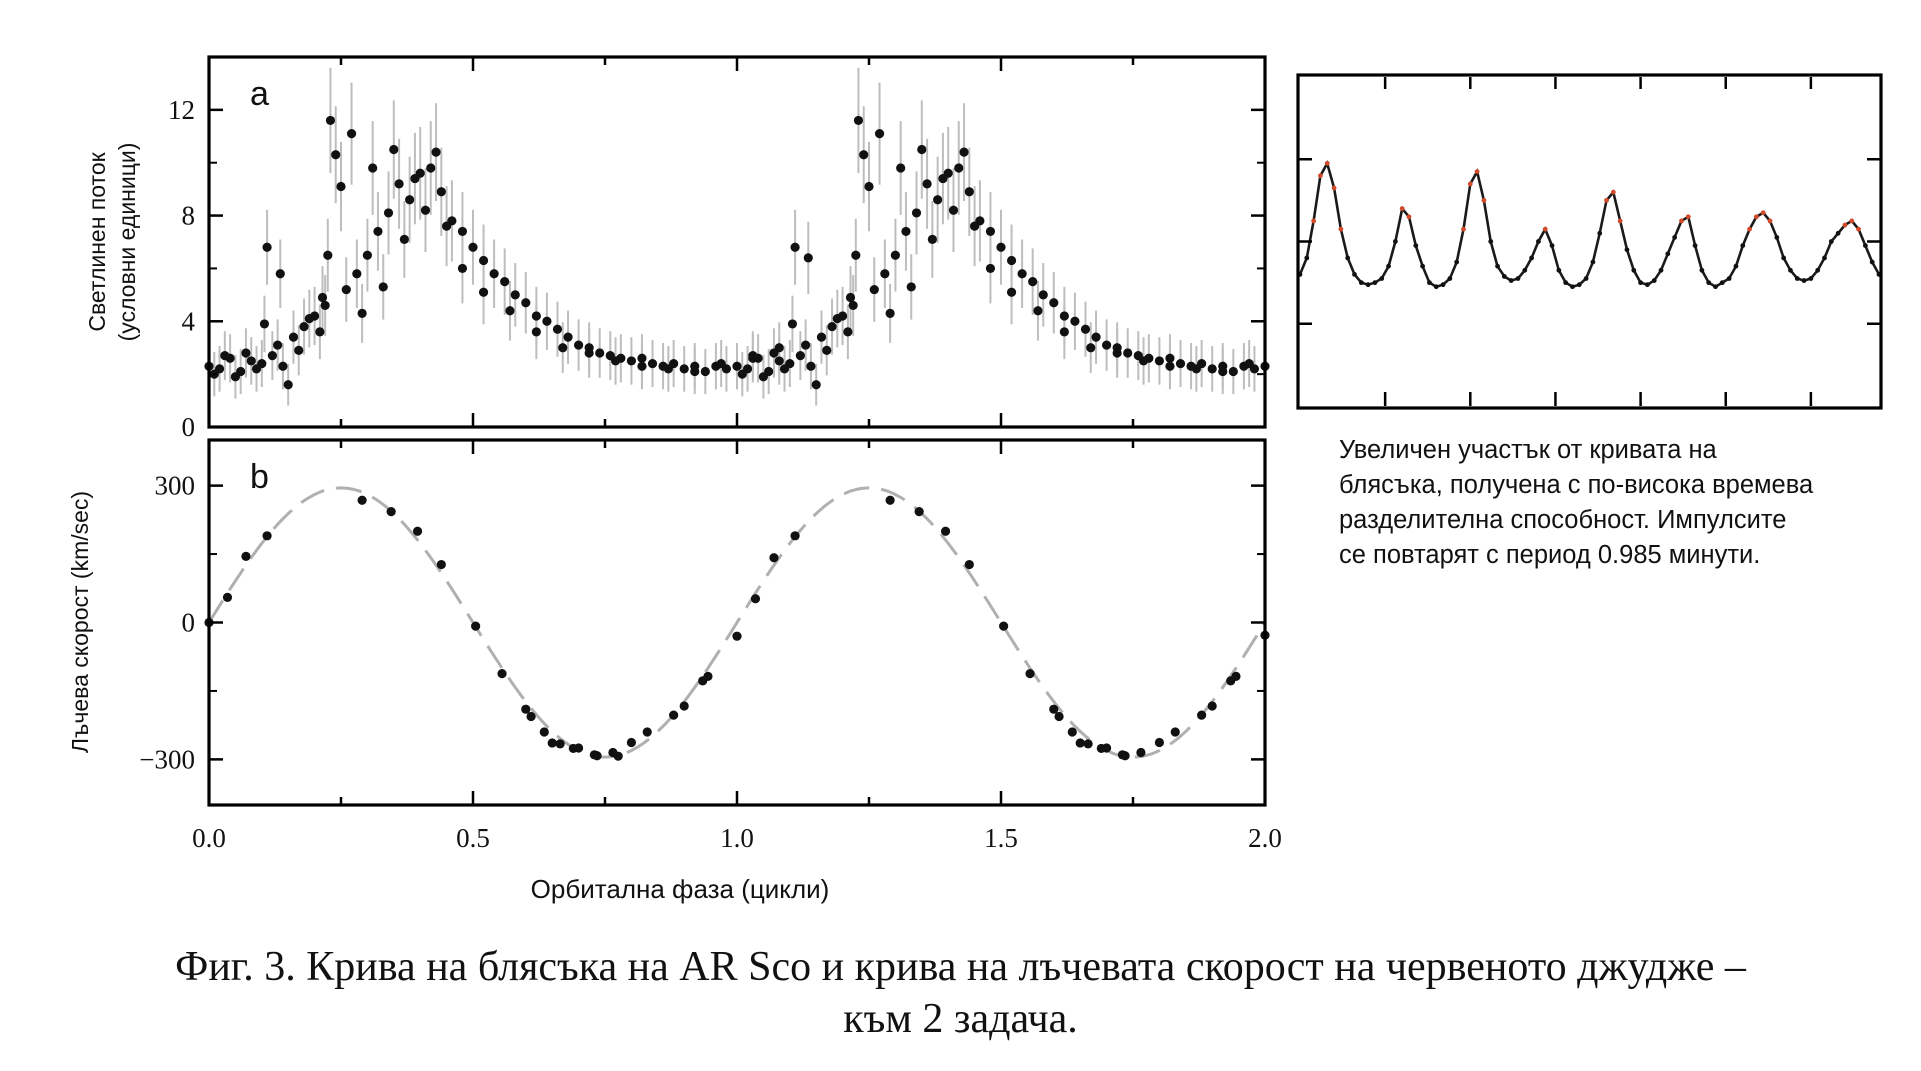  What do you see at coordinates (181, 110) in the screenshot?
I see `ytick-label: 12` at bounding box center [181, 110].